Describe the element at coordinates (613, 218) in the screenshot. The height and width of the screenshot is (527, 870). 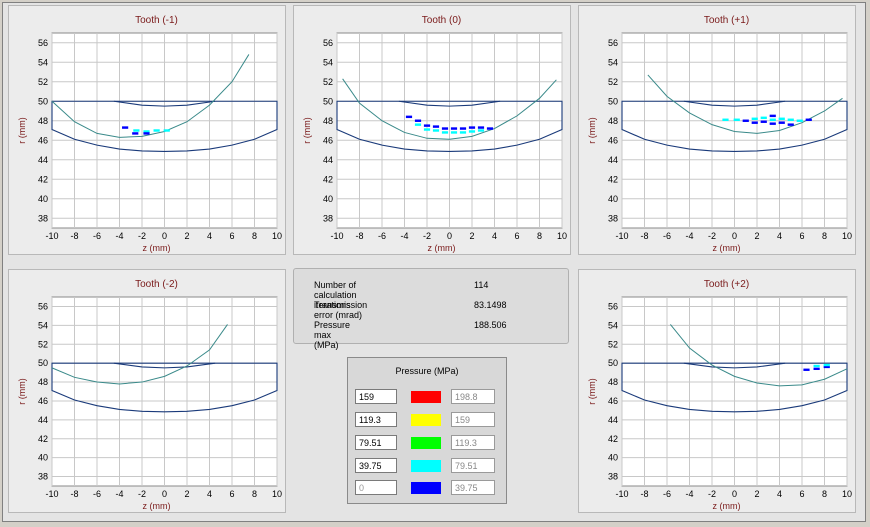
I see `y-tick-label: 38` at that location.